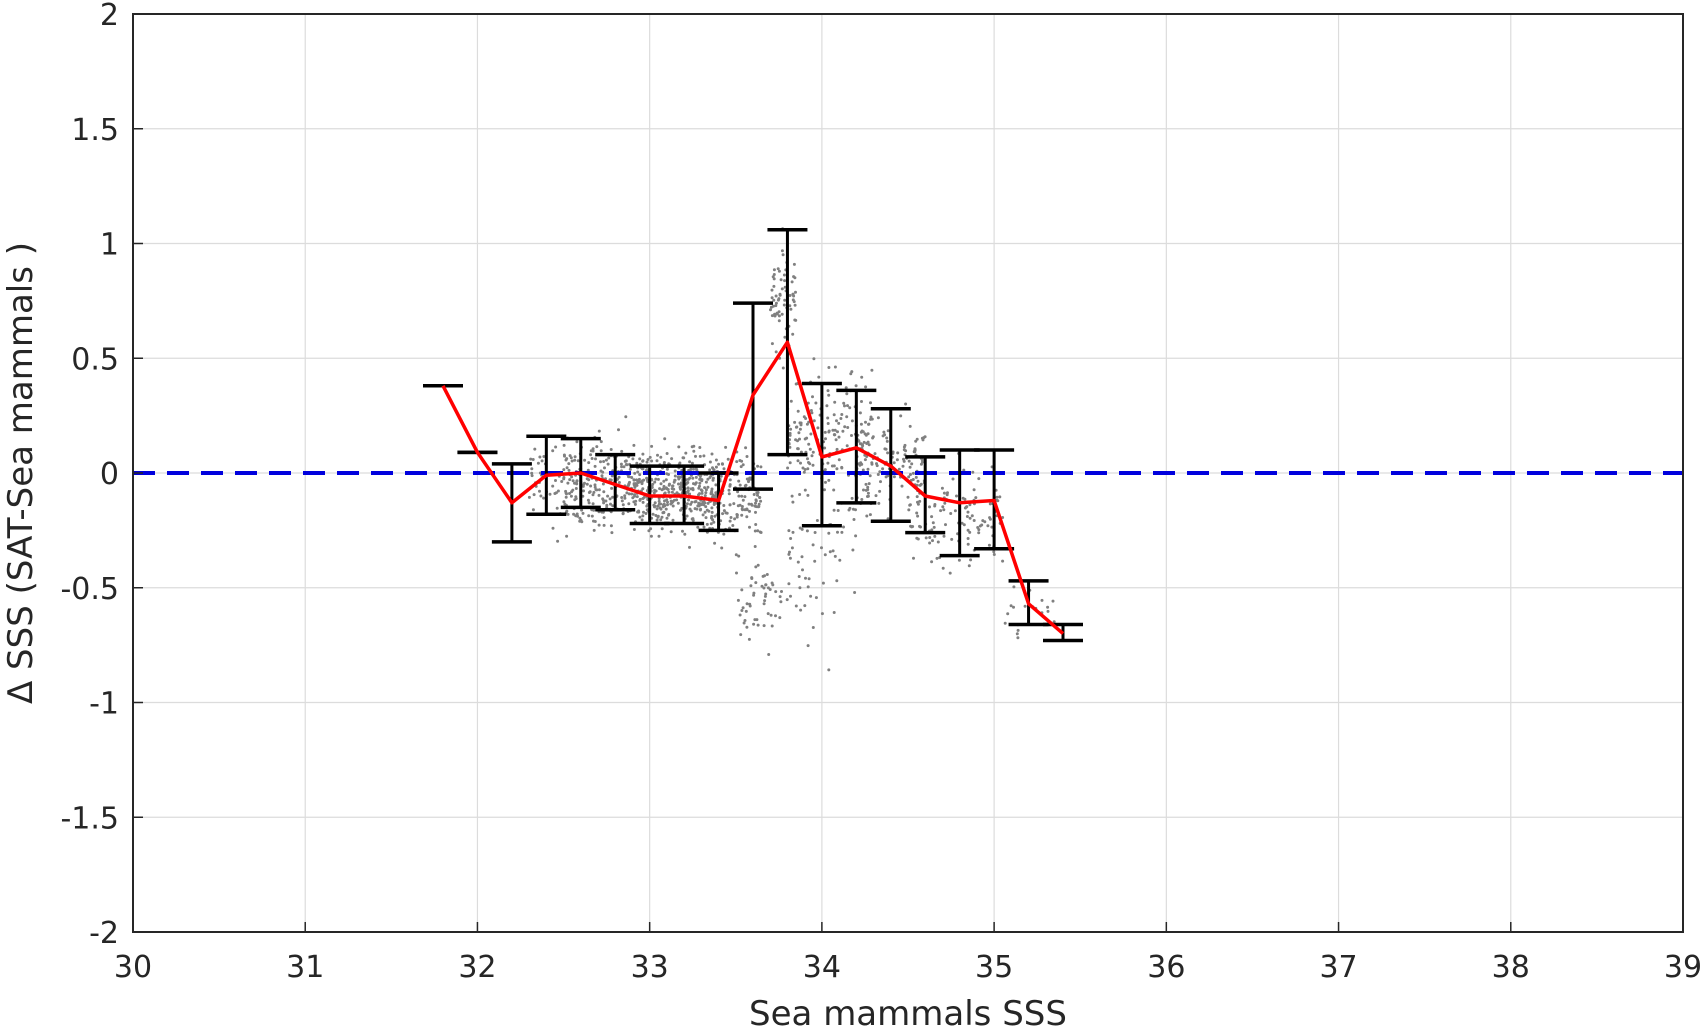  Describe the element at coordinates (650, 967) in the screenshot. I see `x-tick-label: 33` at that location.